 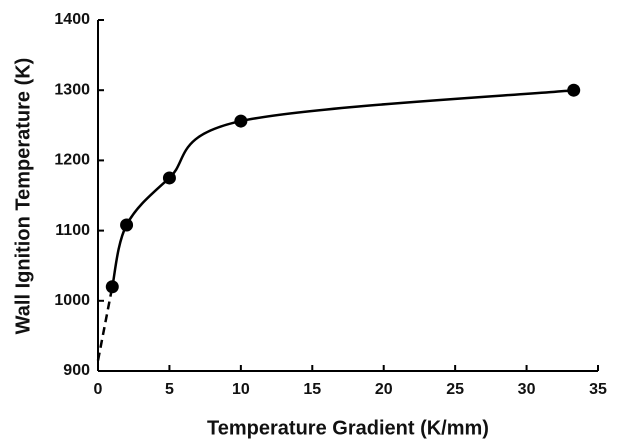 I want to click on x-tick-label: 5, so click(x=169, y=389).